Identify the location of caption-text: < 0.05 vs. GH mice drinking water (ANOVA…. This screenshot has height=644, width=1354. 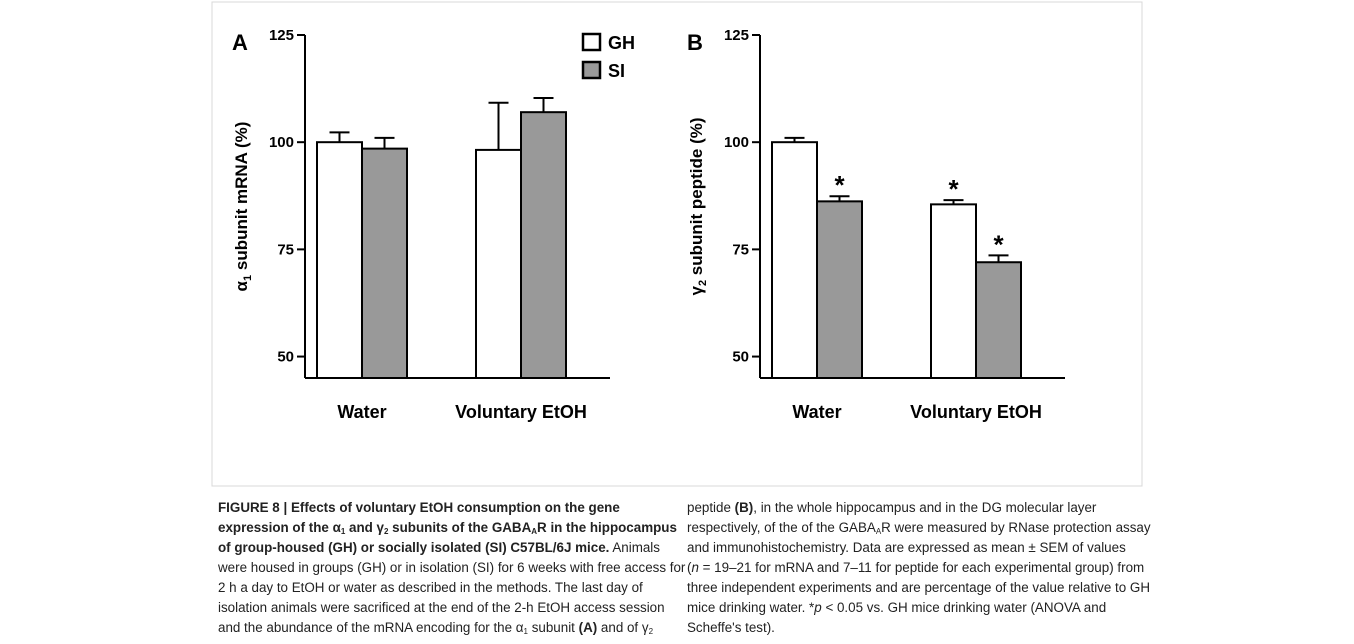
(964, 607).